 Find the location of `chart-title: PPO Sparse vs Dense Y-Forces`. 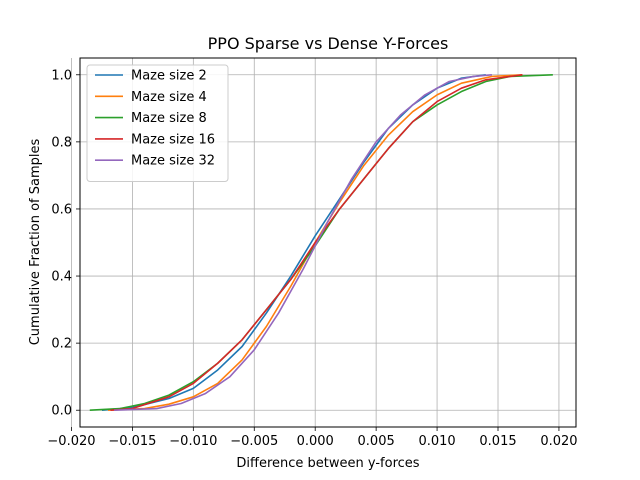

chart-title: PPO Sparse vs Dense Y-Forces is located at coordinates (328, 43).